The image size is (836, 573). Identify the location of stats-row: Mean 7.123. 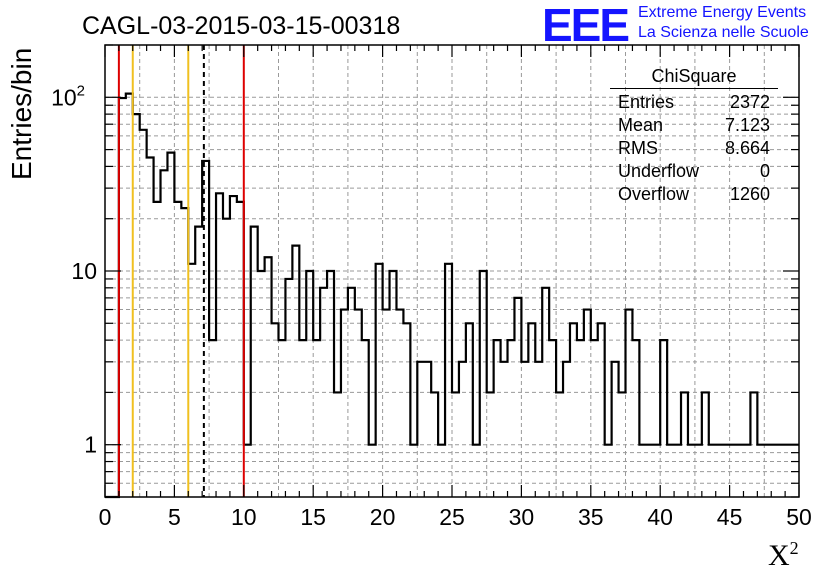
(694, 125).